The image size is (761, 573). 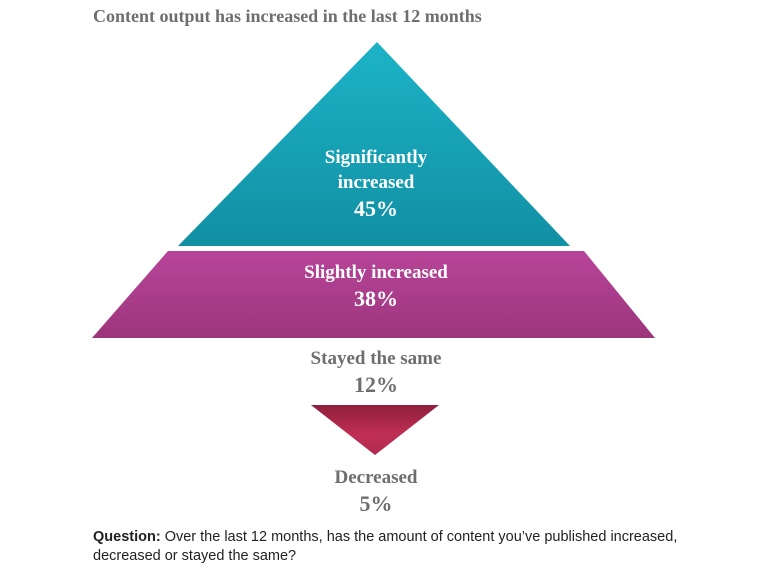 What do you see at coordinates (376, 503) in the screenshot?
I see `value-label: 5%` at bounding box center [376, 503].